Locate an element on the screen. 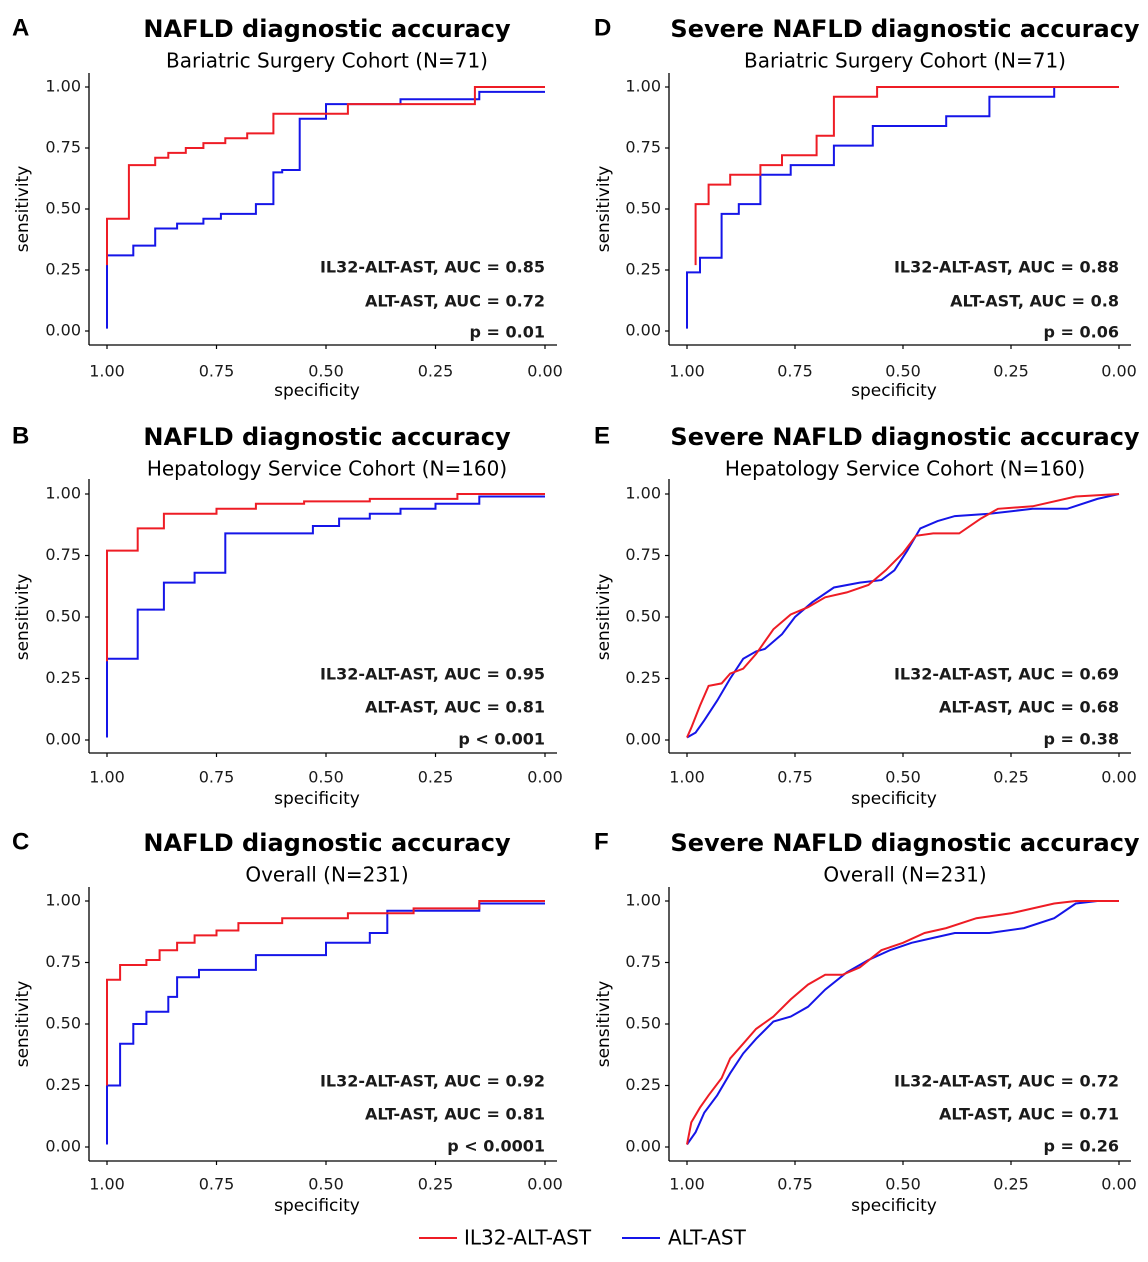  auc-annotation: ALT-AST, AUC = 0.71 is located at coordinates (1029, 1114).